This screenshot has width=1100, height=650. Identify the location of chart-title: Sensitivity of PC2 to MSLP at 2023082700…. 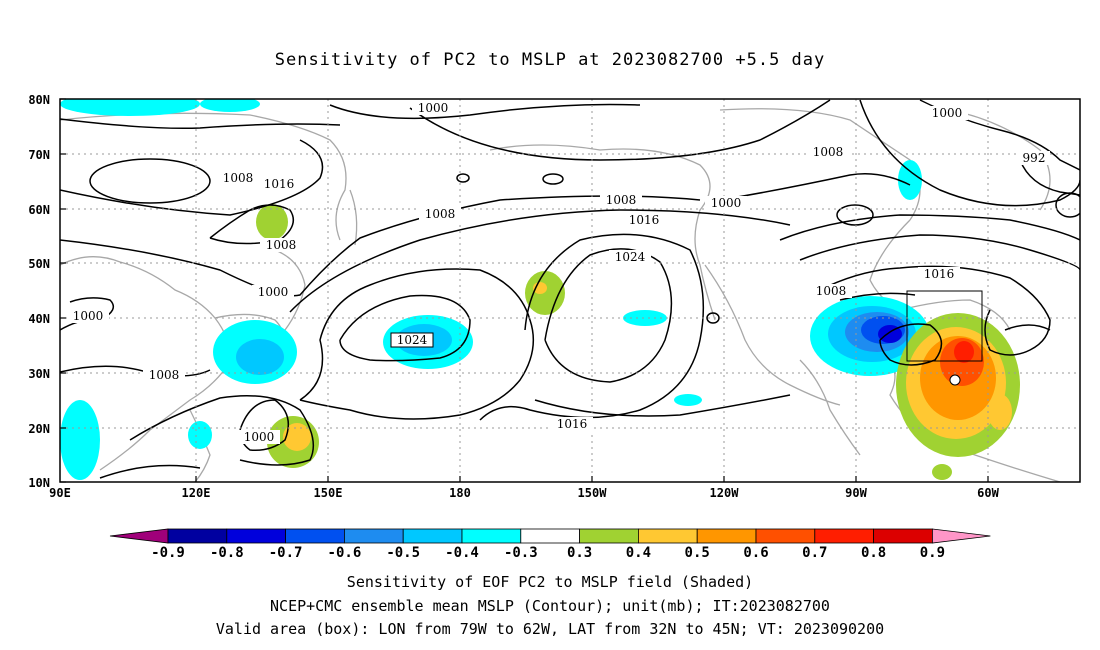
(550, 60).